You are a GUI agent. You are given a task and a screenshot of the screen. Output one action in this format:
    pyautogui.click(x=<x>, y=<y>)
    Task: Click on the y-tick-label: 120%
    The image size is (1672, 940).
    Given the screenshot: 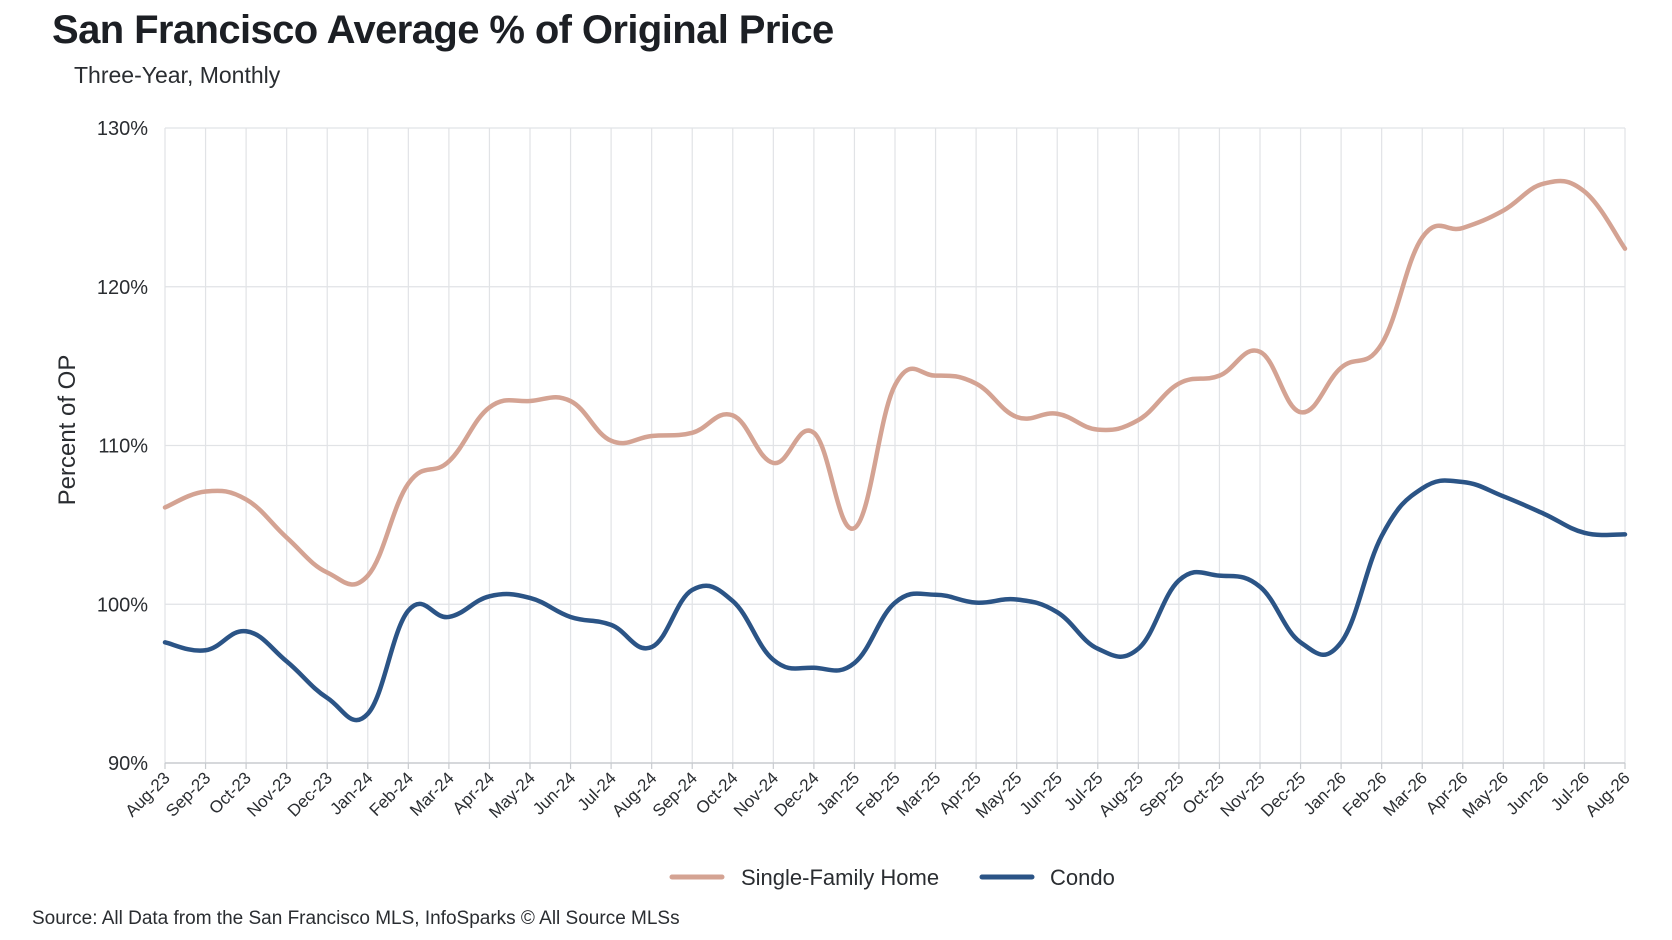 What is the action you would take?
    pyautogui.click(x=122, y=288)
    